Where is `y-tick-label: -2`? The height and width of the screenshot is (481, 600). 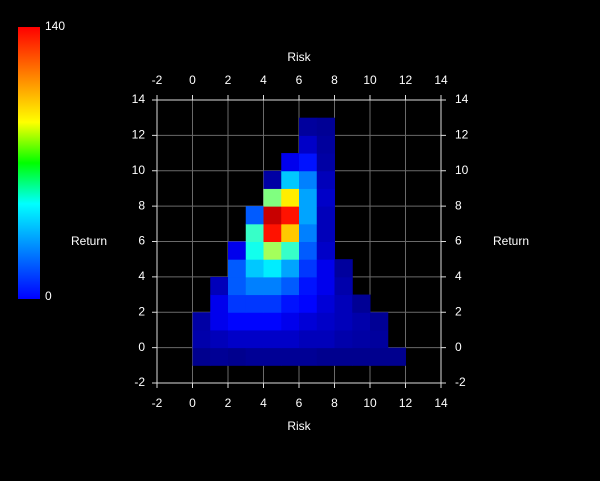 y-tick-label: -2 is located at coordinates (460, 382).